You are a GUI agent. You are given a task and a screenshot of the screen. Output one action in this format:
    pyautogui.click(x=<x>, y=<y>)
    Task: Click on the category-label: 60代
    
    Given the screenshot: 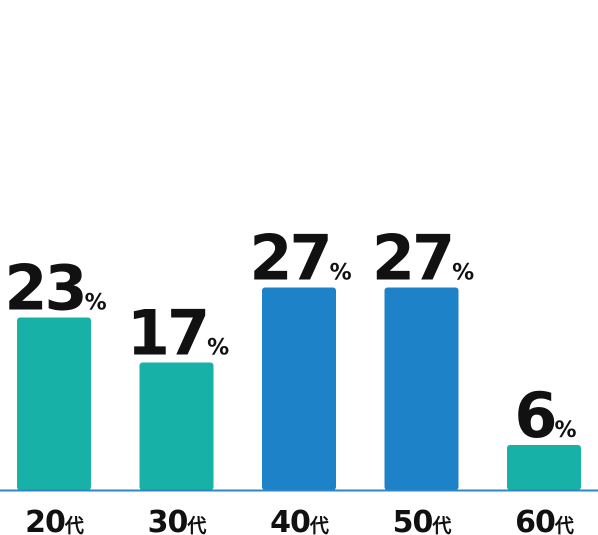 What is the action you would take?
    pyautogui.click(x=544, y=520)
    